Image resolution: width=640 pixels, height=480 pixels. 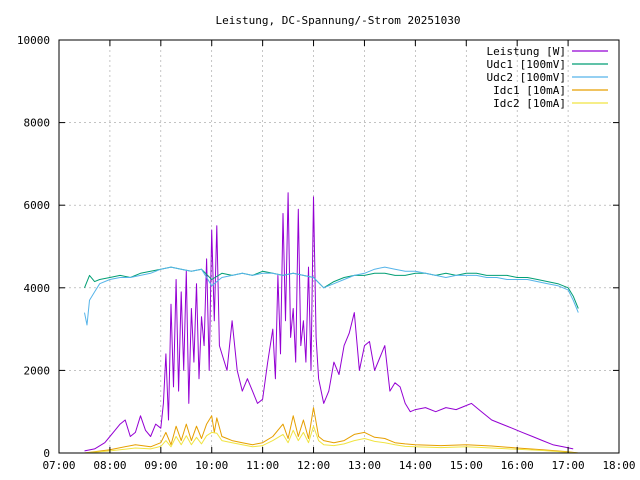 What do you see at coordinates (37, 205) in the screenshot?
I see `y-tick-label: 6000` at bounding box center [37, 205].